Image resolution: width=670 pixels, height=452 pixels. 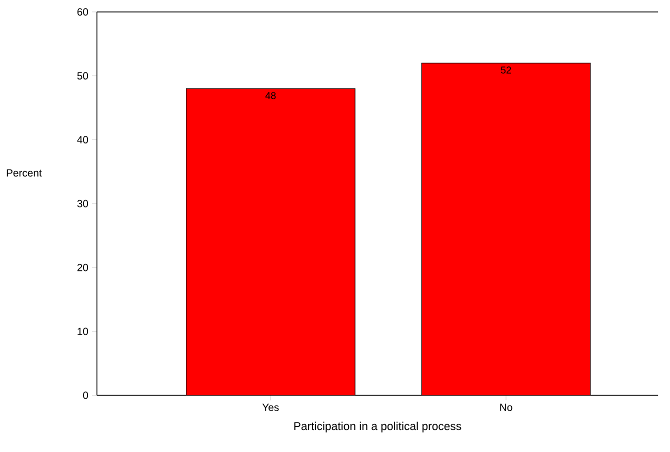 What do you see at coordinates (506, 408) in the screenshot?
I see `x-tick-label: No` at bounding box center [506, 408].